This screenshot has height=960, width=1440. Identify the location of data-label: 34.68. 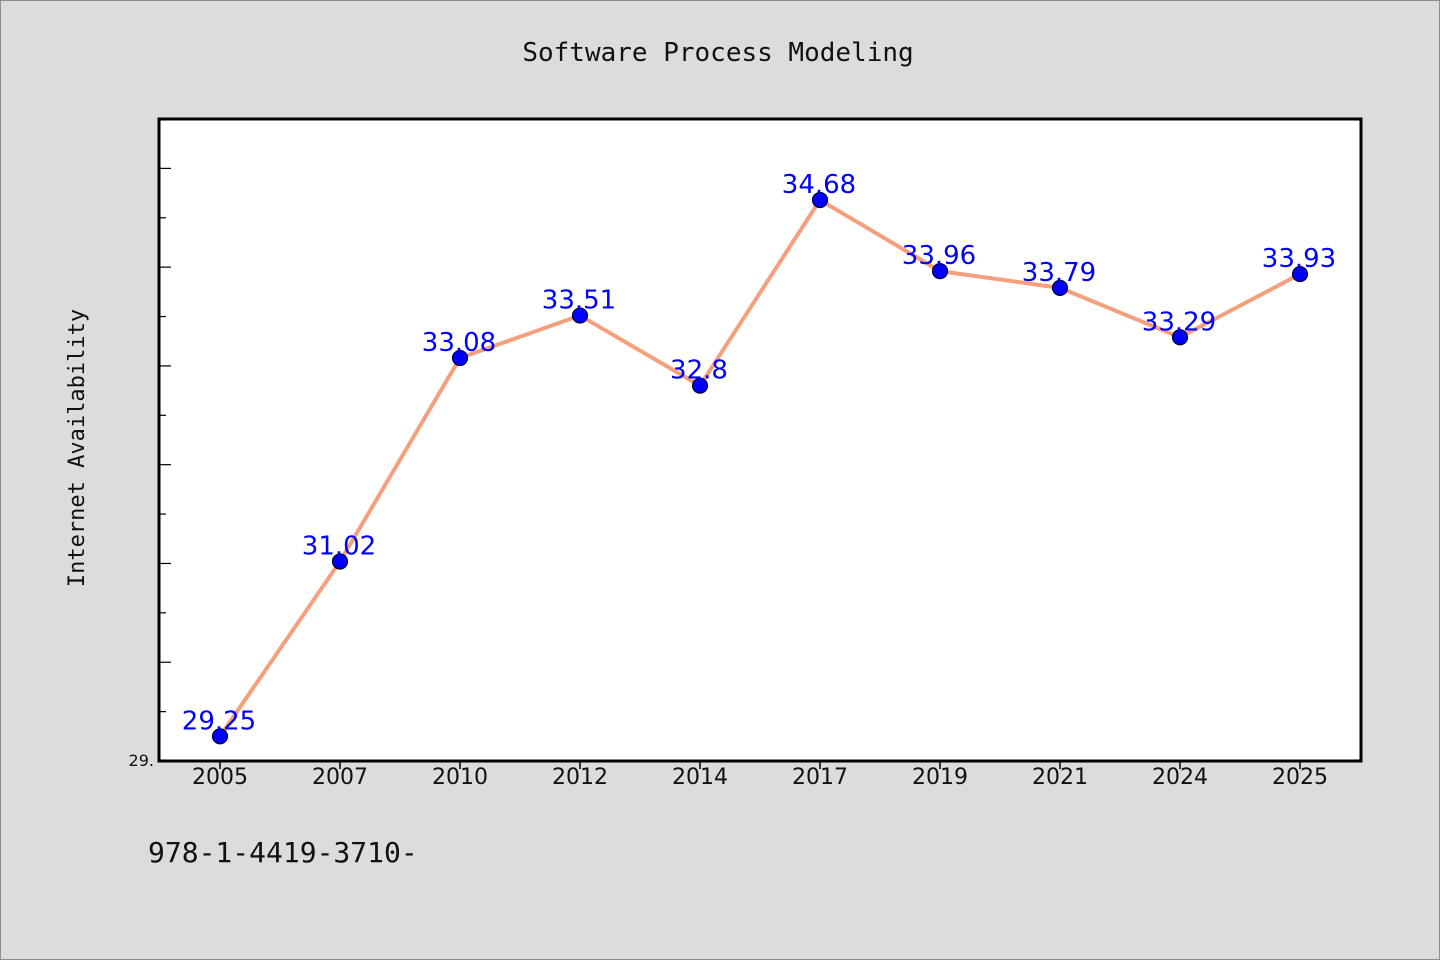
(819, 185).